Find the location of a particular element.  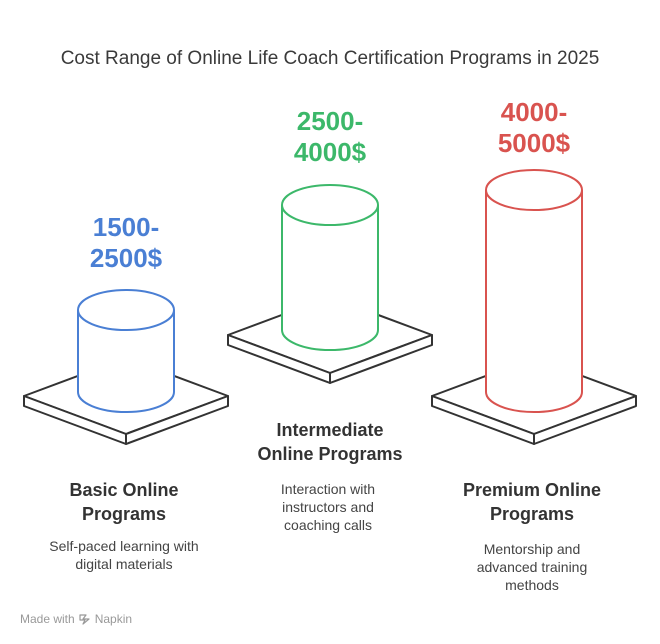

basic-desc-line1: Self-paced learning with is located at coordinates (124, 546).